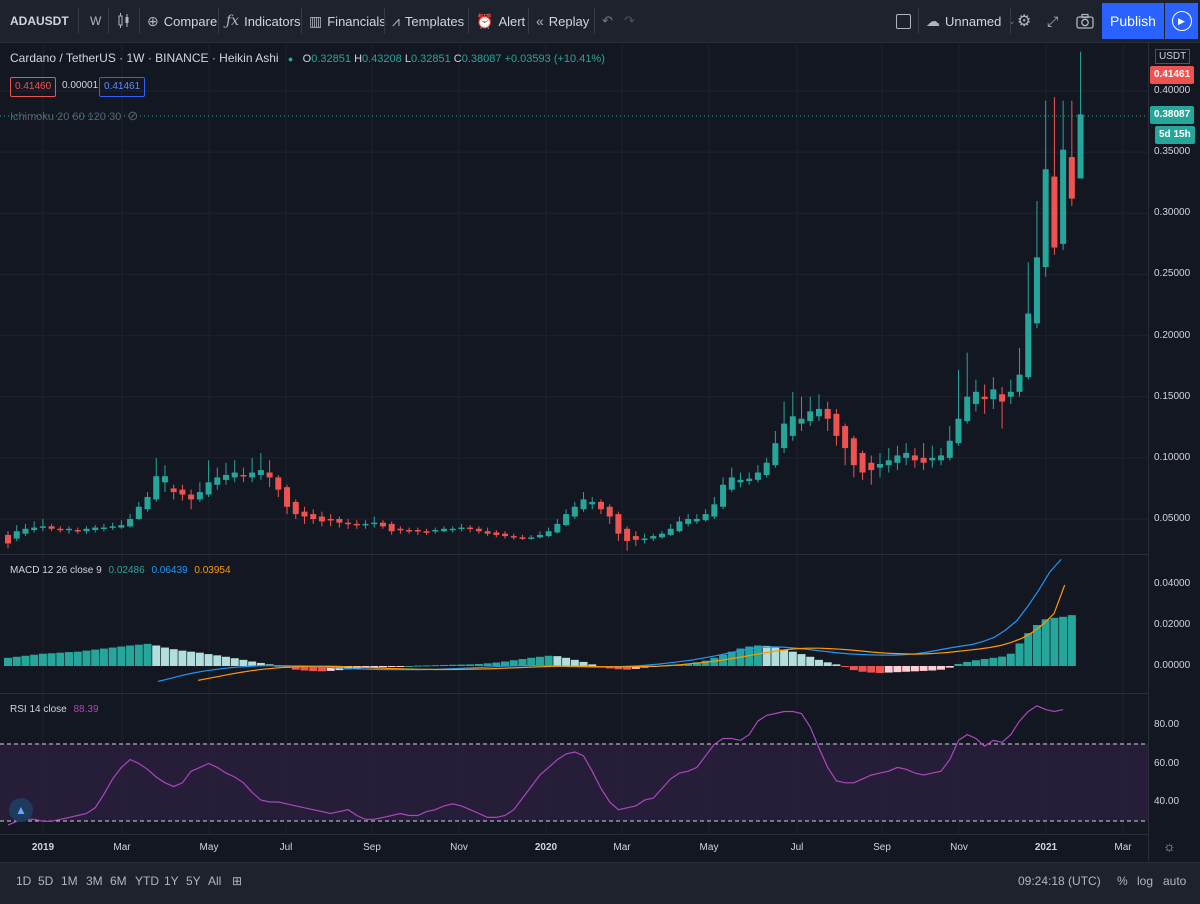 The width and height of the screenshot is (1200, 904). I want to click on macd-tick: 0.04000, so click(1172, 583).